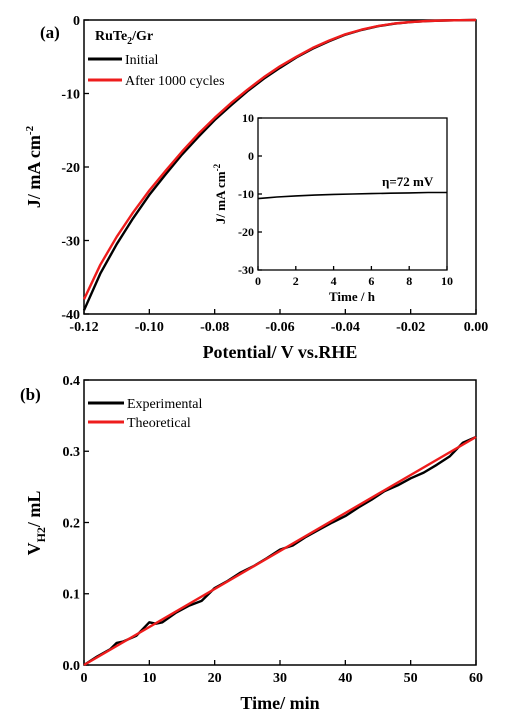 This screenshot has width=515, height=724. What do you see at coordinates (352, 296) in the screenshot?
I see `inset-x-axis-label: Time / h` at bounding box center [352, 296].